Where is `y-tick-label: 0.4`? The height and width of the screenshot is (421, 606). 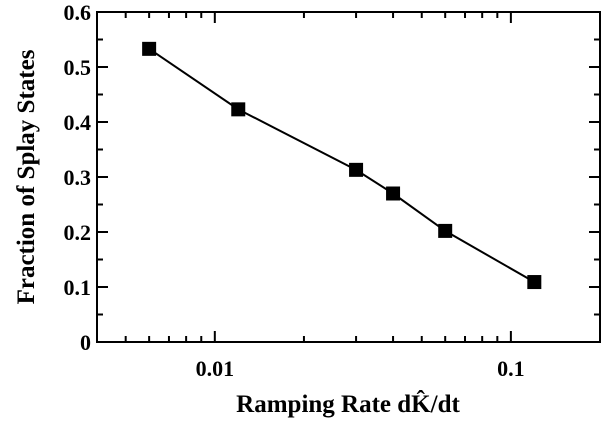 y-tick-label: 0.4 is located at coordinates (78, 122).